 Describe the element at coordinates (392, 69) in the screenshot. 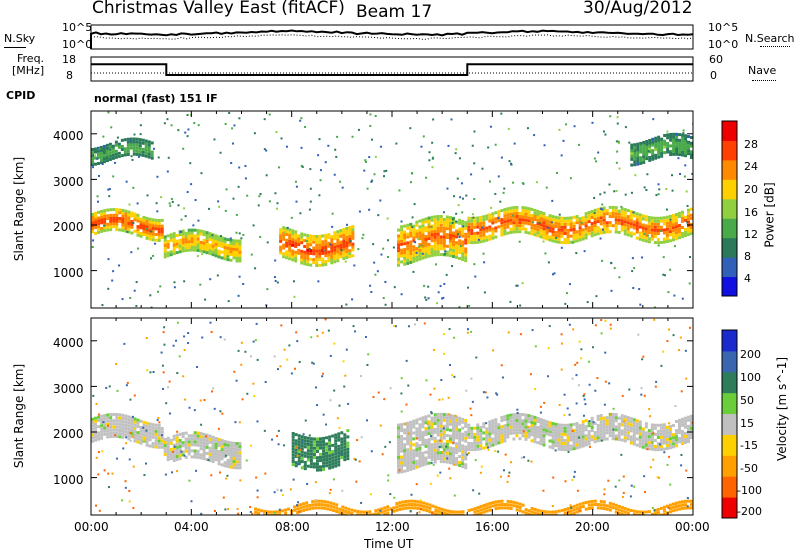

I see `frequency-line` at that location.